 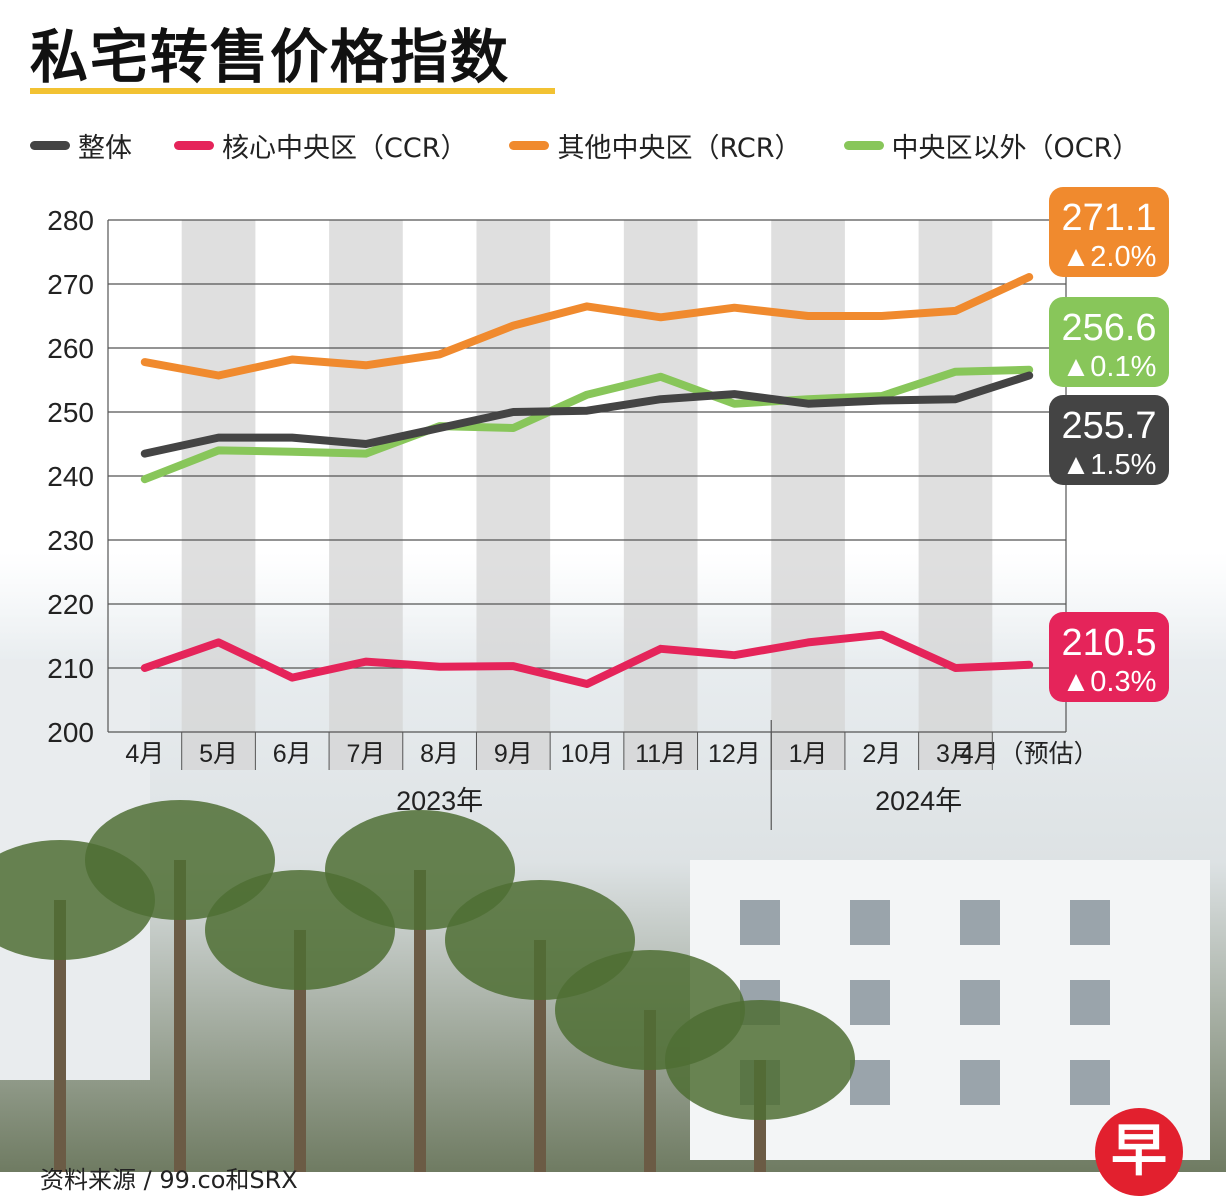 What do you see at coordinates (218, 754) in the screenshot?
I see `x-tick-label: 5月` at bounding box center [218, 754].